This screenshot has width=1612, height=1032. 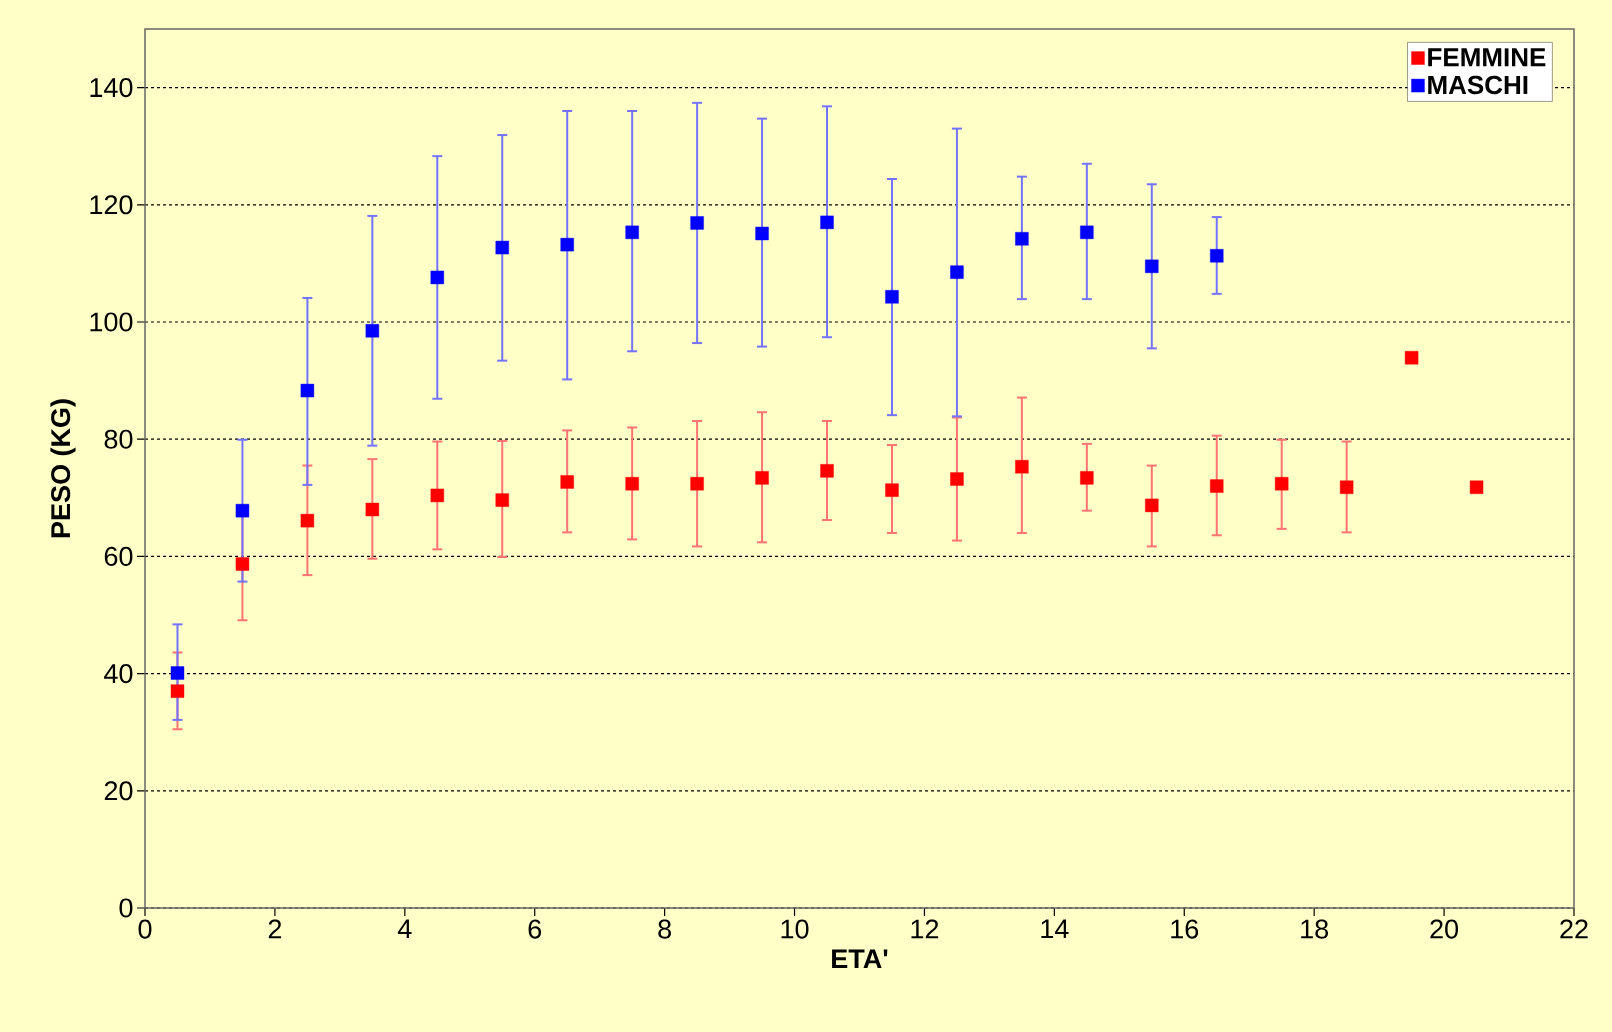 What do you see at coordinates (126, 908) in the screenshot?
I see `y-tick-label: 0` at bounding box center [126, 908].